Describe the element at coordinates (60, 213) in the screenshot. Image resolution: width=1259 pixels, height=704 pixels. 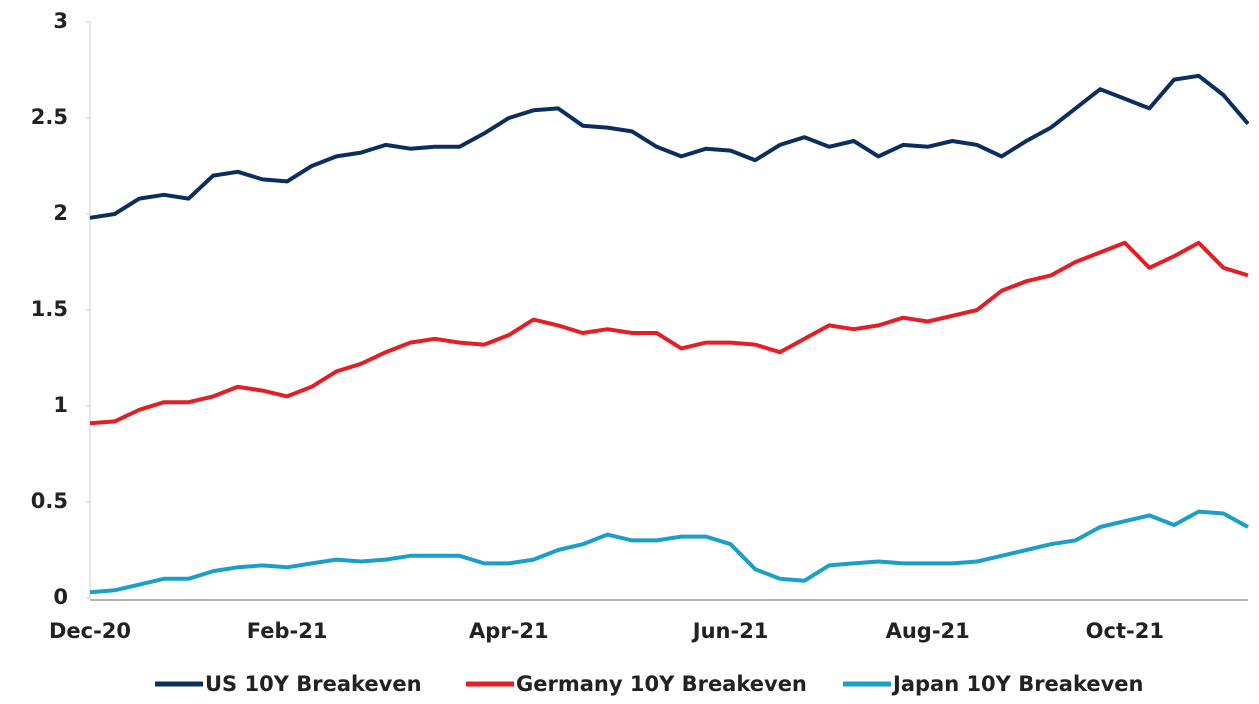
I see `y-tick-label: 2` at that location.